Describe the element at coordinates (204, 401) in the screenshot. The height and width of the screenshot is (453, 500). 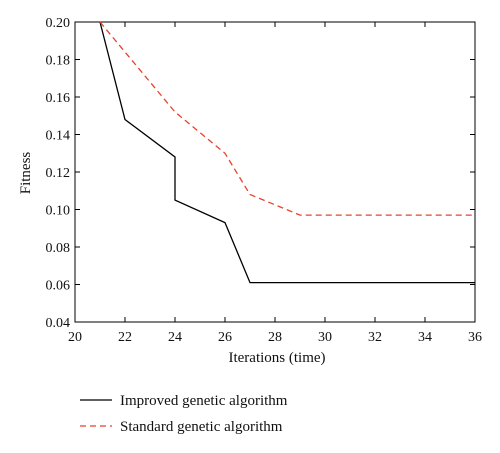
I see `legend-label: Improved genetic algorithm` at that location.